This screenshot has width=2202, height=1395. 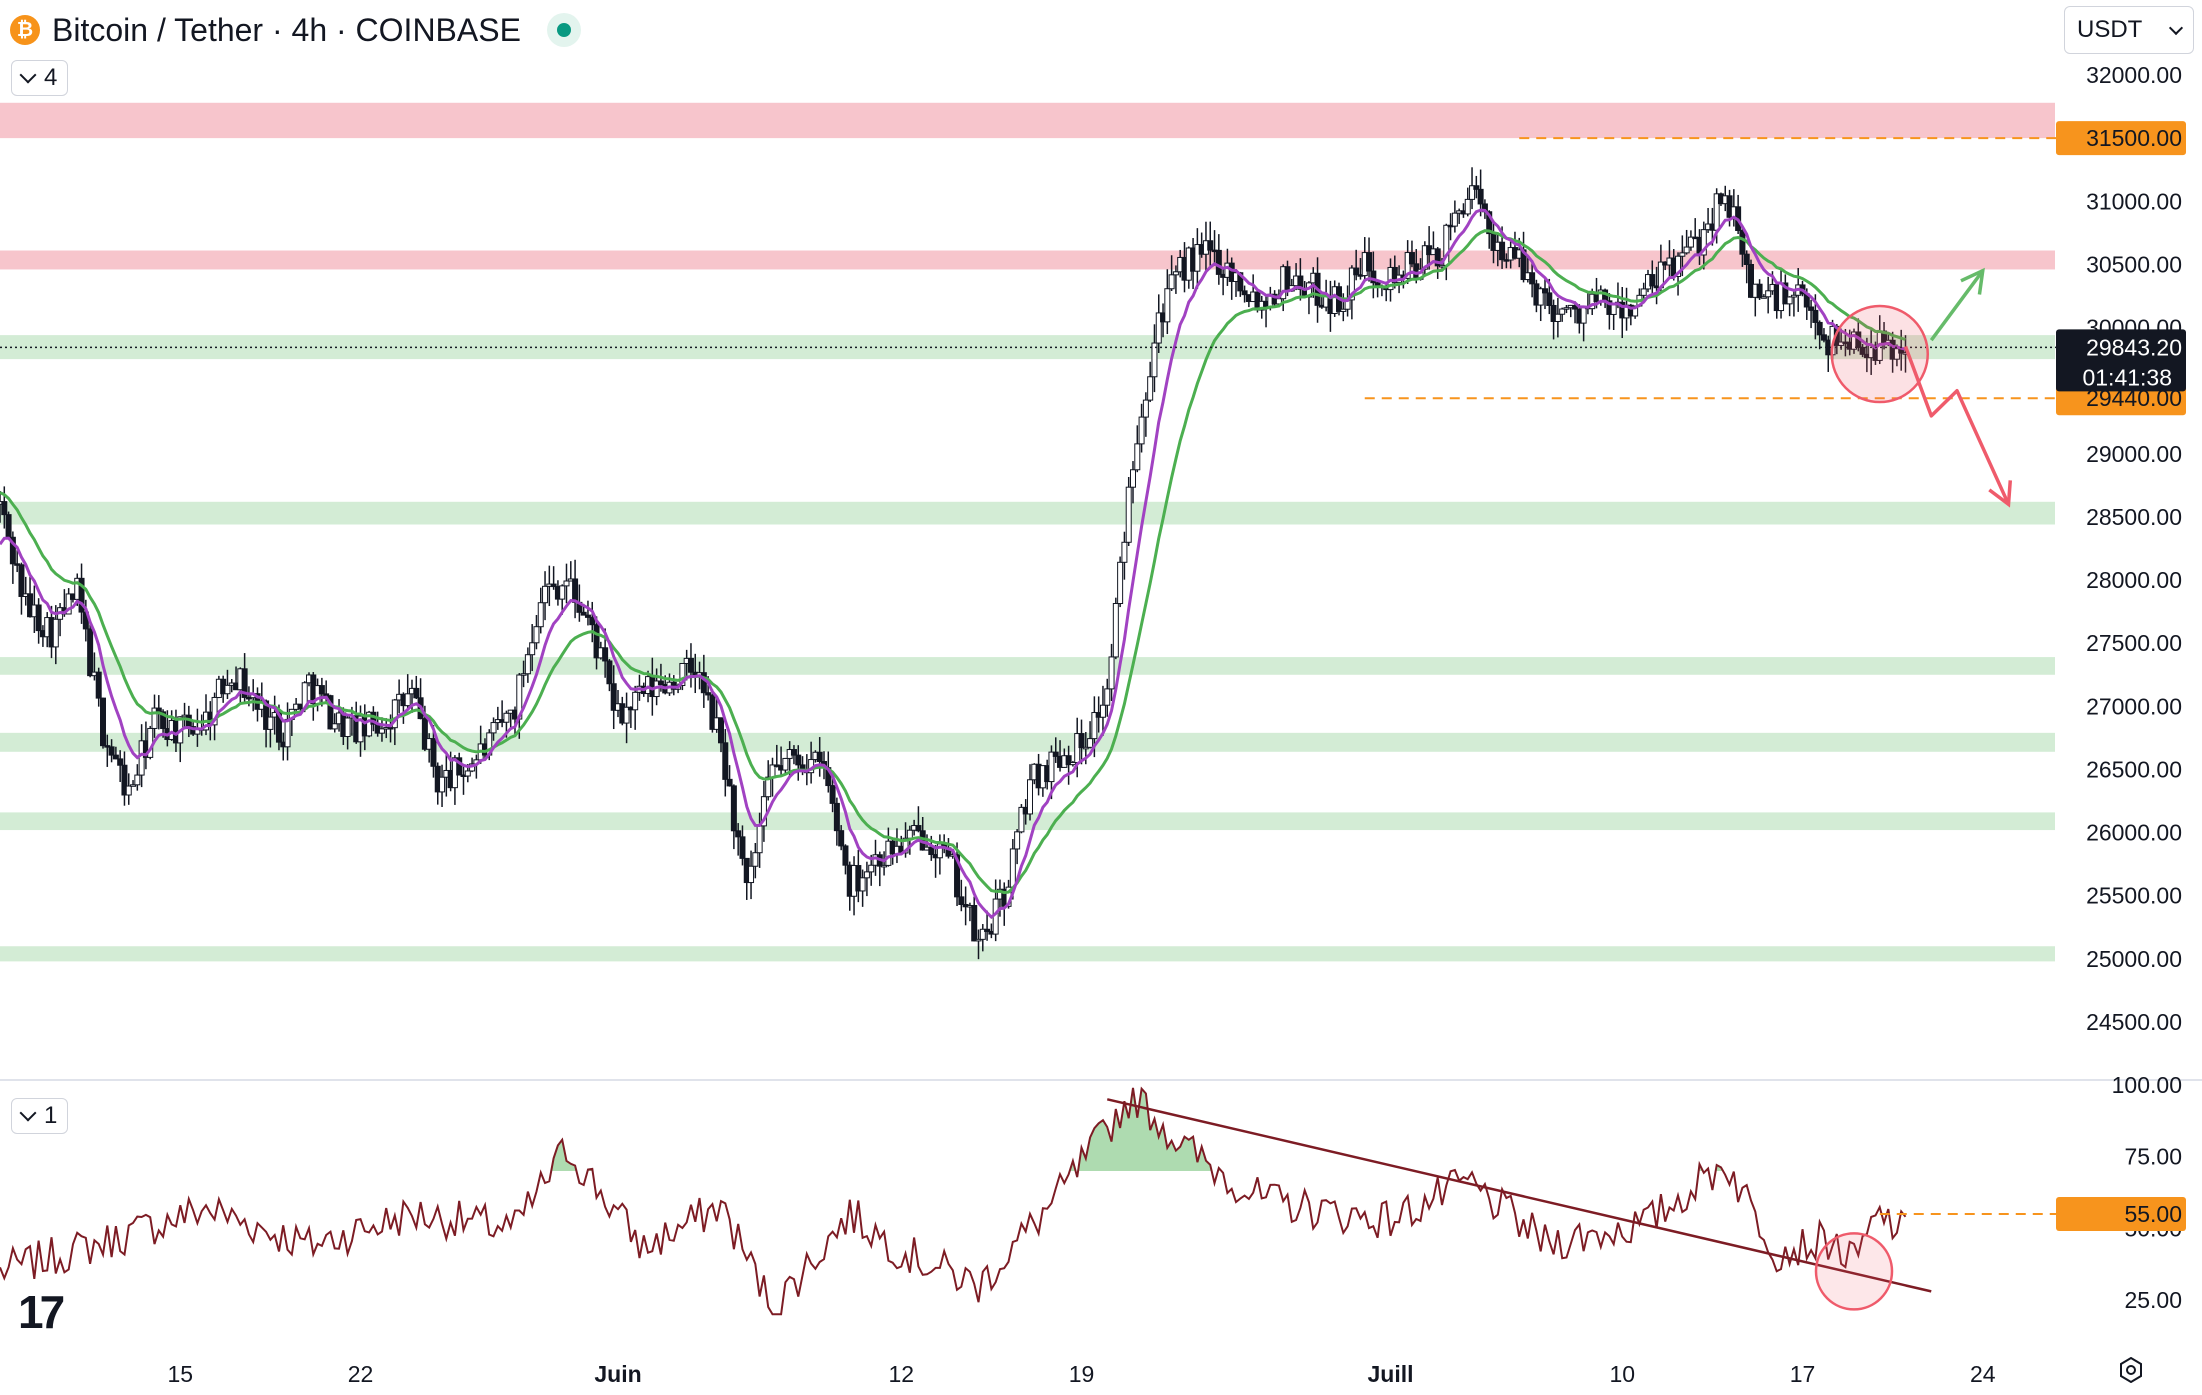 What do you see at coordinates (51, 1115) in the screenshot?
I see `rsi-indicator-count: 1` at bounding box center [51, 1115].